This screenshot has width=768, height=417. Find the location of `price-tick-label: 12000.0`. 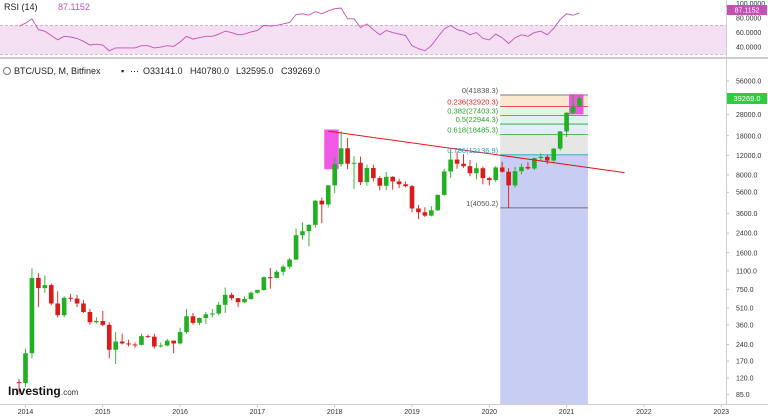

price-tick-label: 12000.0 is located at coordinates (748, 156).